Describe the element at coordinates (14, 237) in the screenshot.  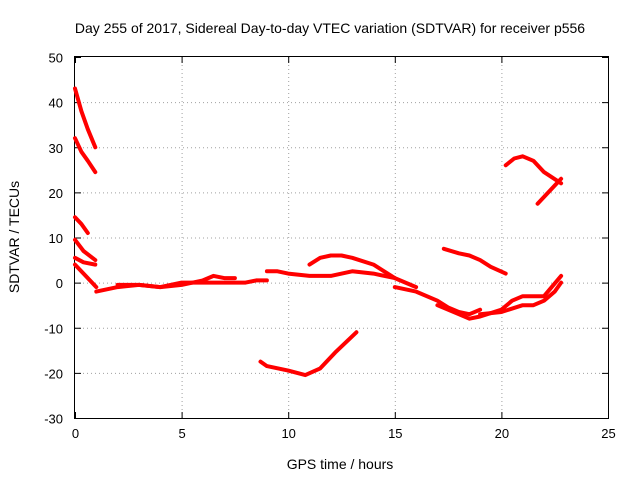
I see `y-axis-label: SDTVAR / TECUs` at that location.